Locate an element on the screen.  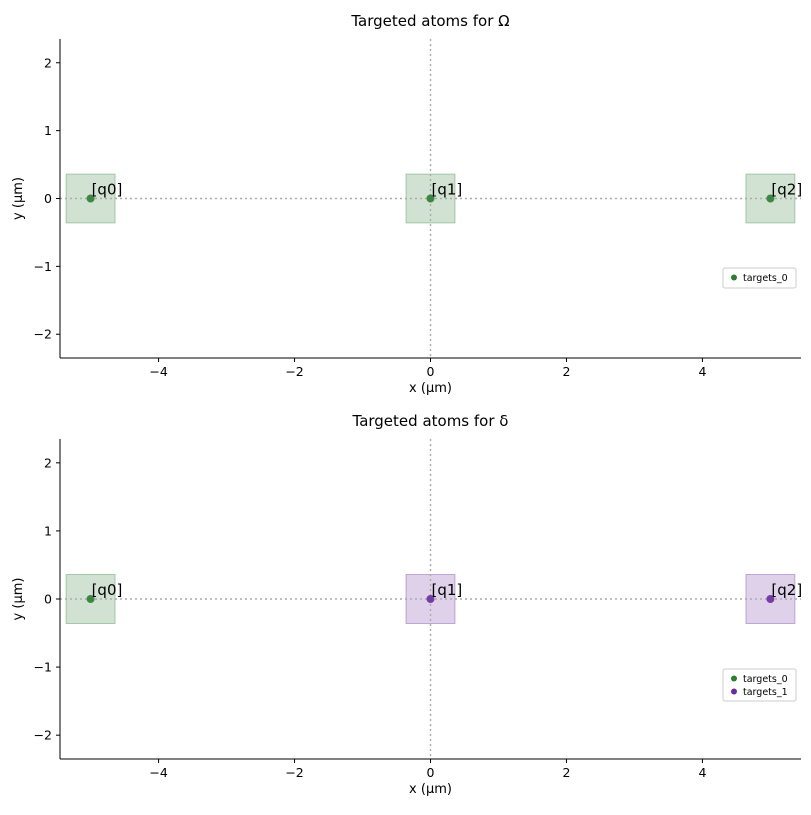
chart-title: Targeted atoms for δ is located at coordinates (430, 421).